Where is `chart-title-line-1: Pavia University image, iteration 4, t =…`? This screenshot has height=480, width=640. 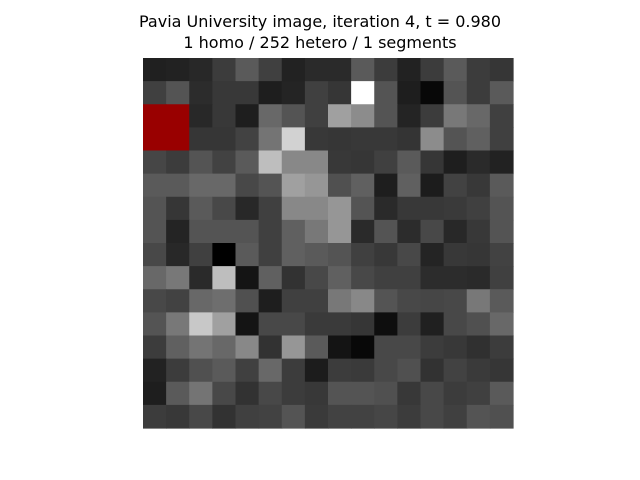 chart-title-line-1: Pavia University image, iteration 4, t =… is located at coordinates (320, 21).